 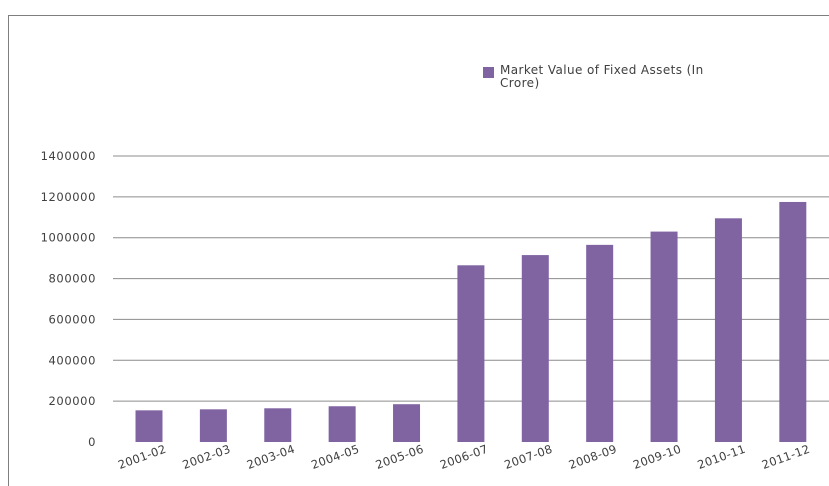 What do you see at coordinates (488, 72) in the screenshot?
I see `legend-swatch` at bounding box center [488, 72].